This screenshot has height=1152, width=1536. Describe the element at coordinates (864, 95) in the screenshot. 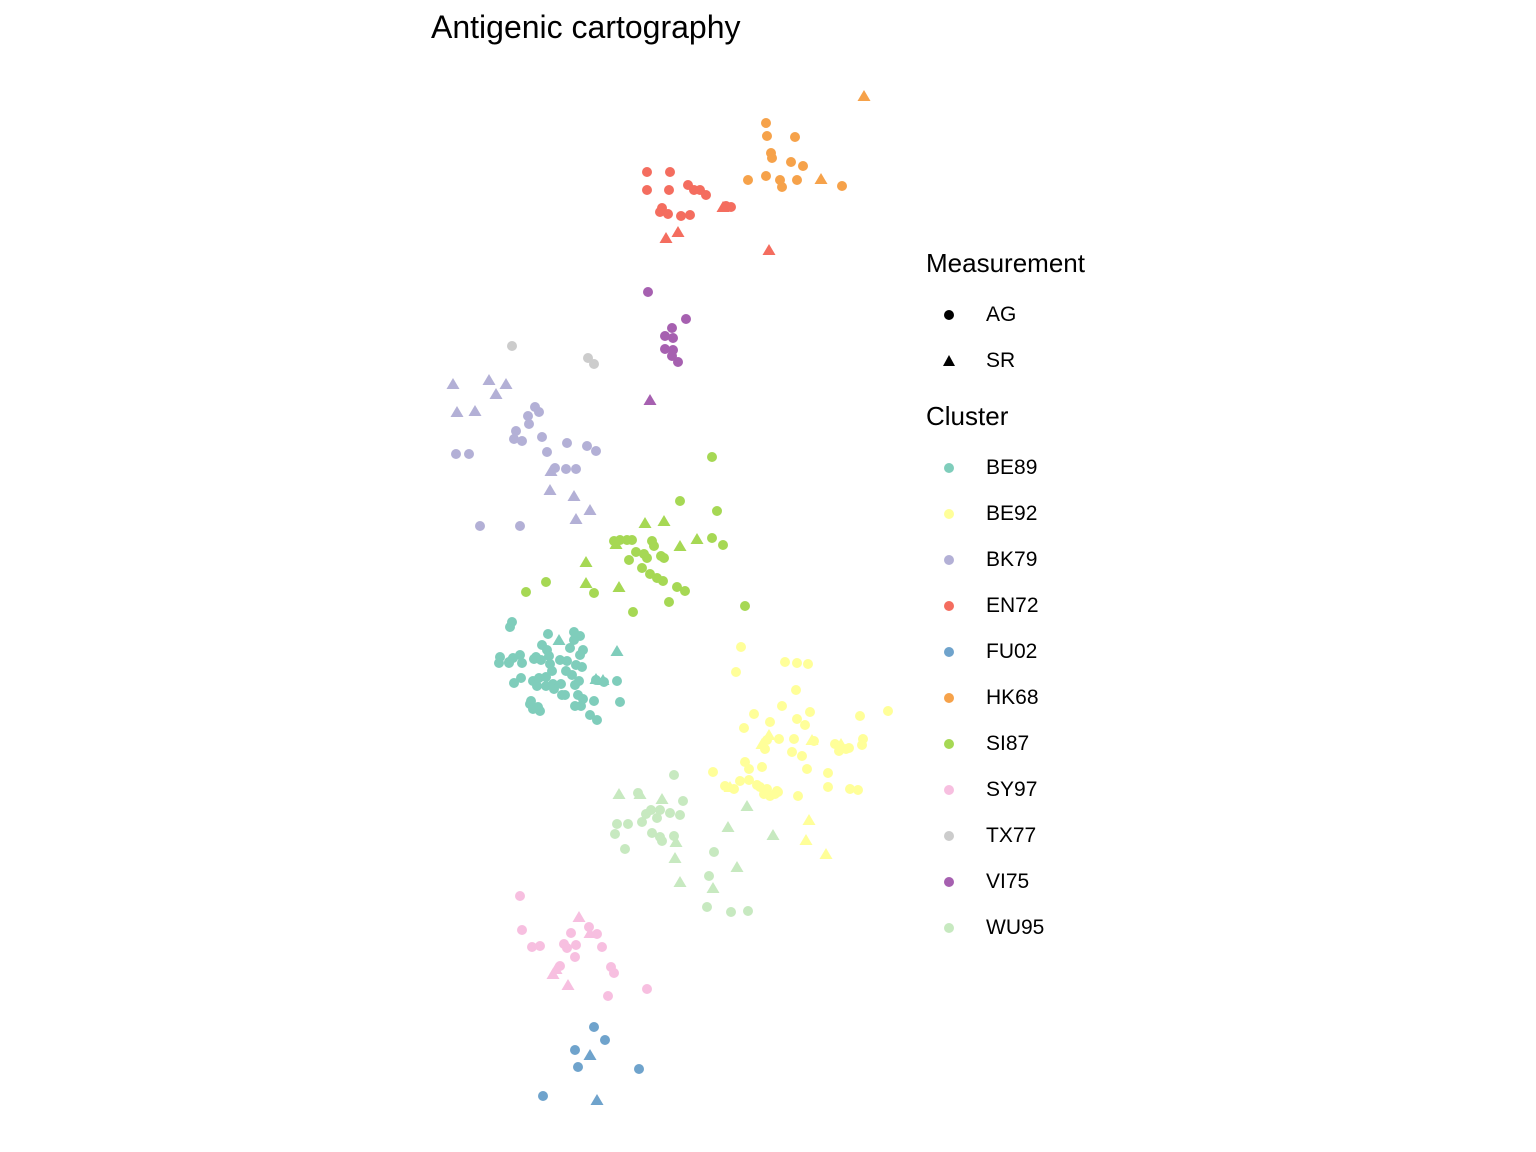

I see `point-sr-hk68` at that location.